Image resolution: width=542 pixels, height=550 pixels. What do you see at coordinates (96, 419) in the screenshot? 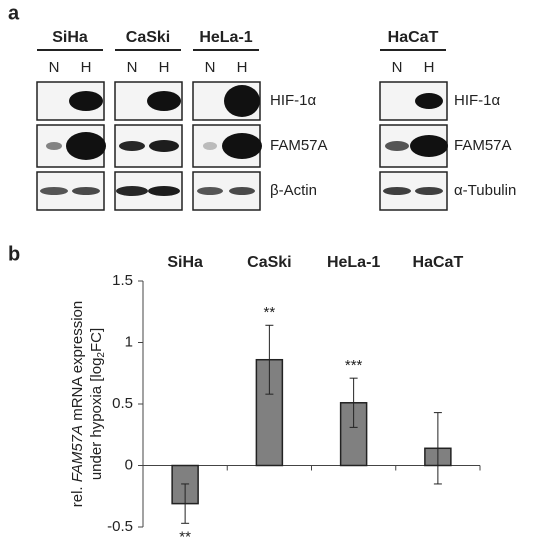
I see `y-label-part: under hypoxia [log` at bounding box center [96, 419].